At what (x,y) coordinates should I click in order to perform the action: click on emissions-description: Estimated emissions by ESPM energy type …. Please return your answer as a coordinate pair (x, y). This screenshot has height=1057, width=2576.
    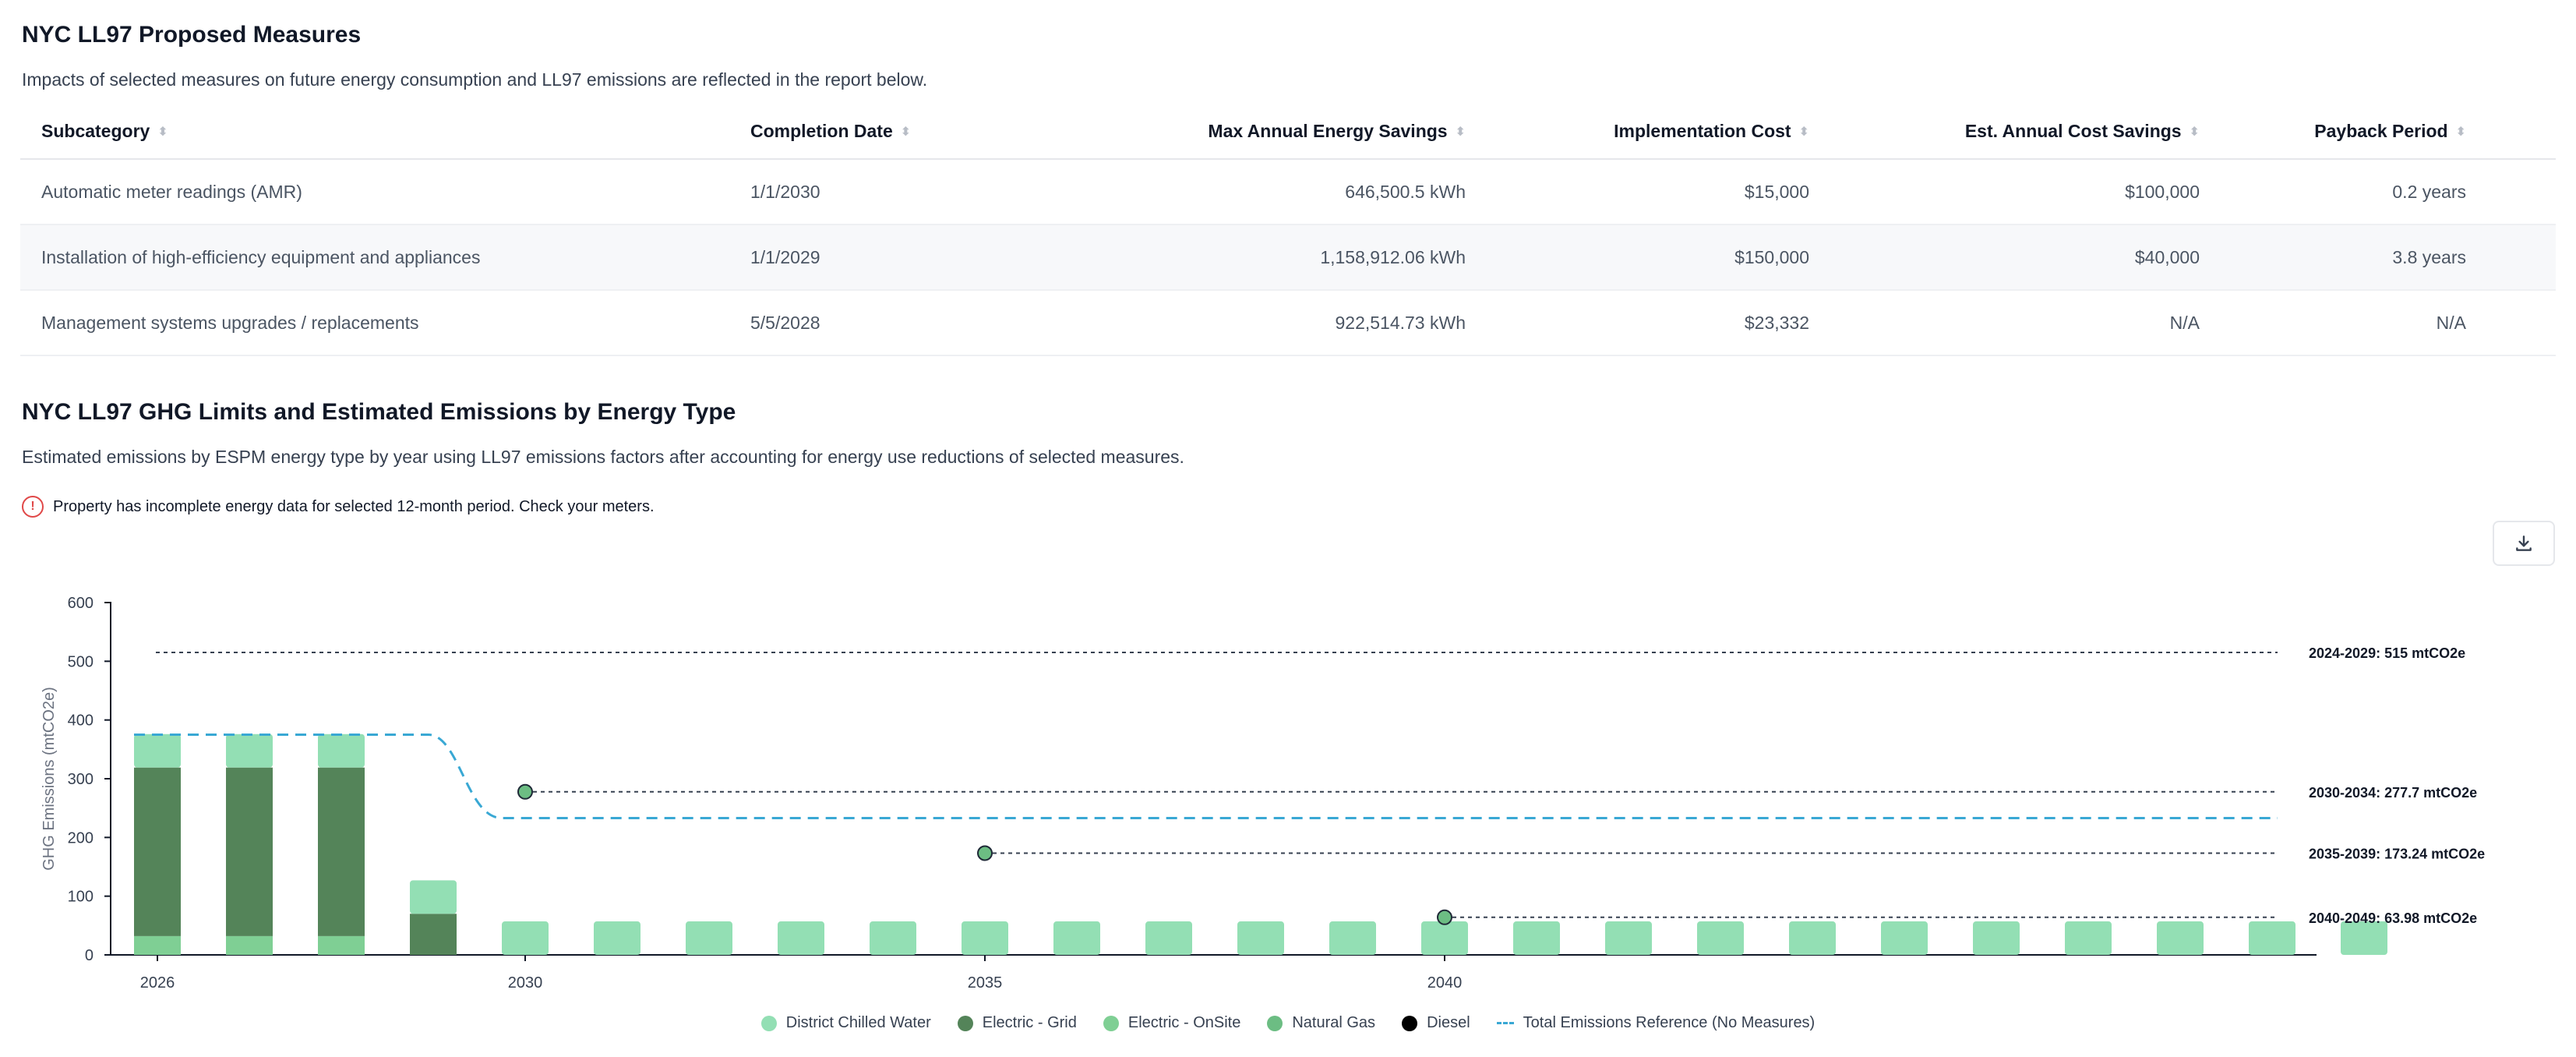
    Looking at the image, I should click on (603, 457).